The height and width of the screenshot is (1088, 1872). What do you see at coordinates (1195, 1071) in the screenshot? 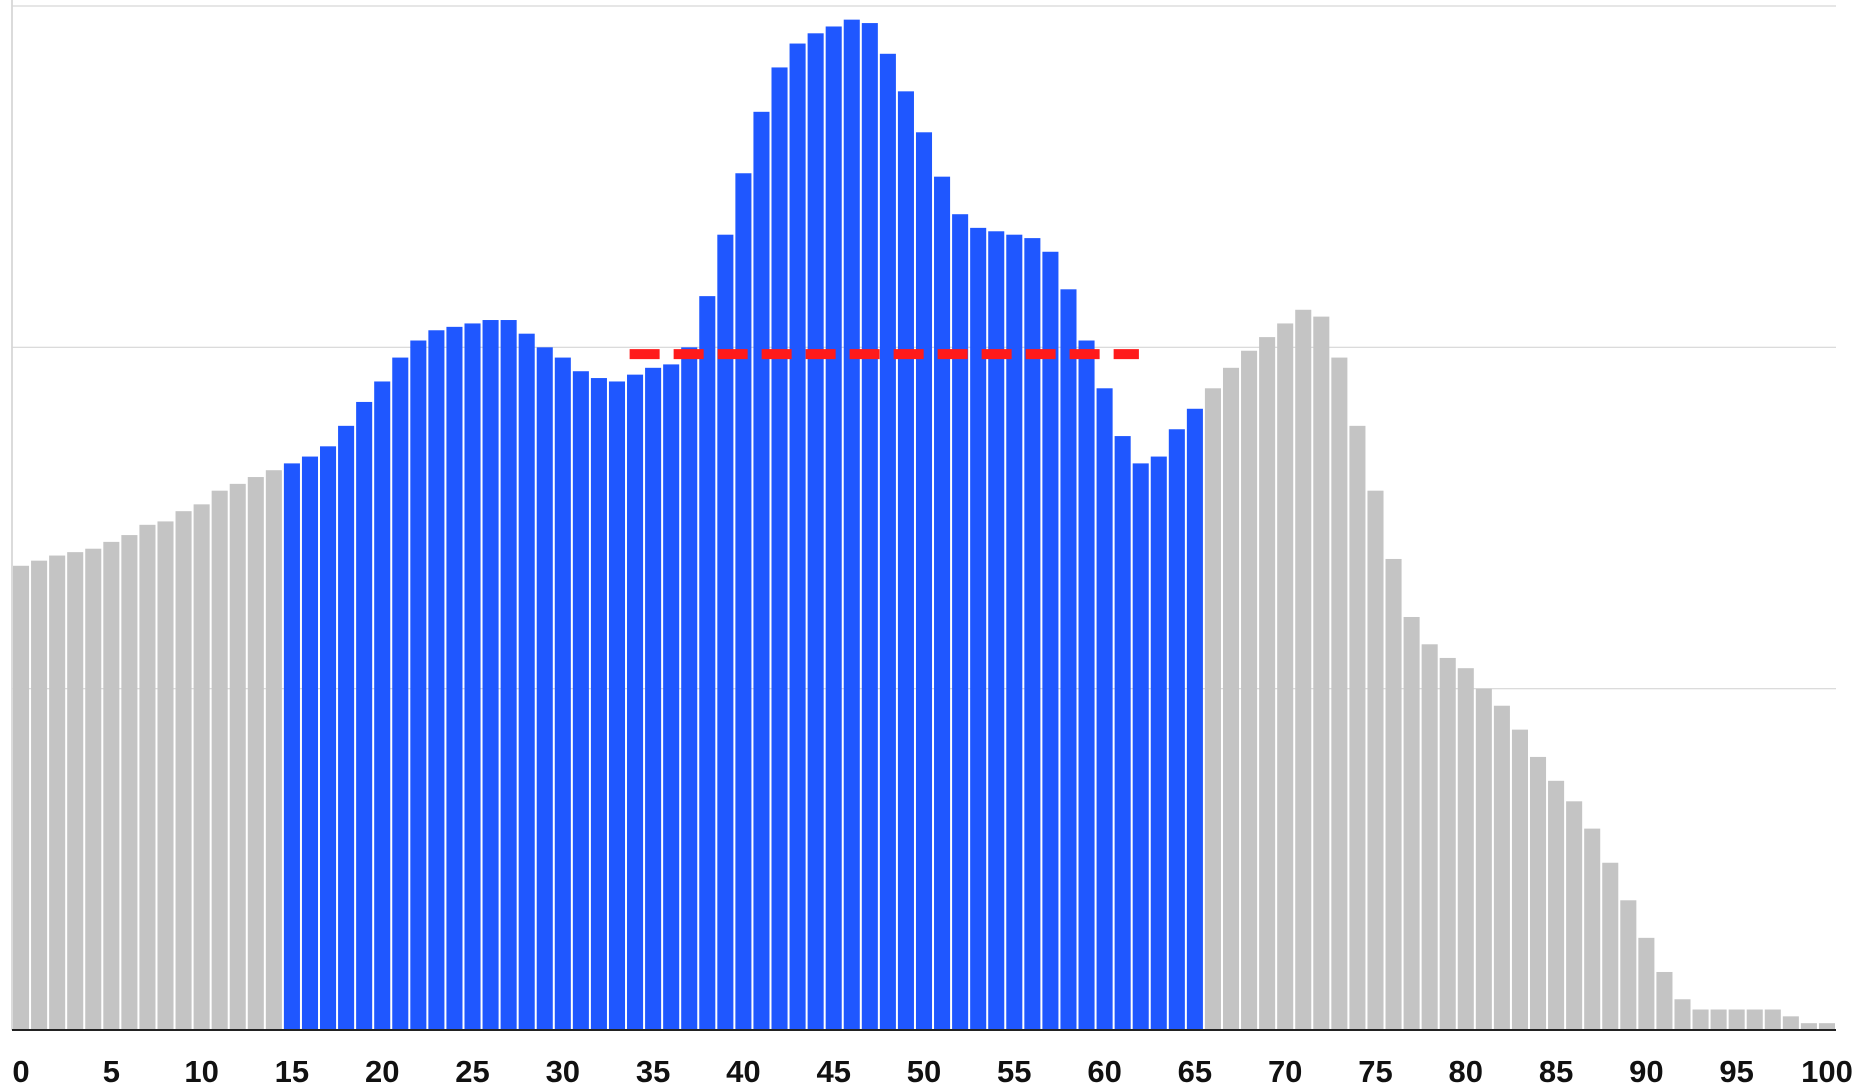
I see `x-tick-label: 65` at bounding box center [1195, 1071].